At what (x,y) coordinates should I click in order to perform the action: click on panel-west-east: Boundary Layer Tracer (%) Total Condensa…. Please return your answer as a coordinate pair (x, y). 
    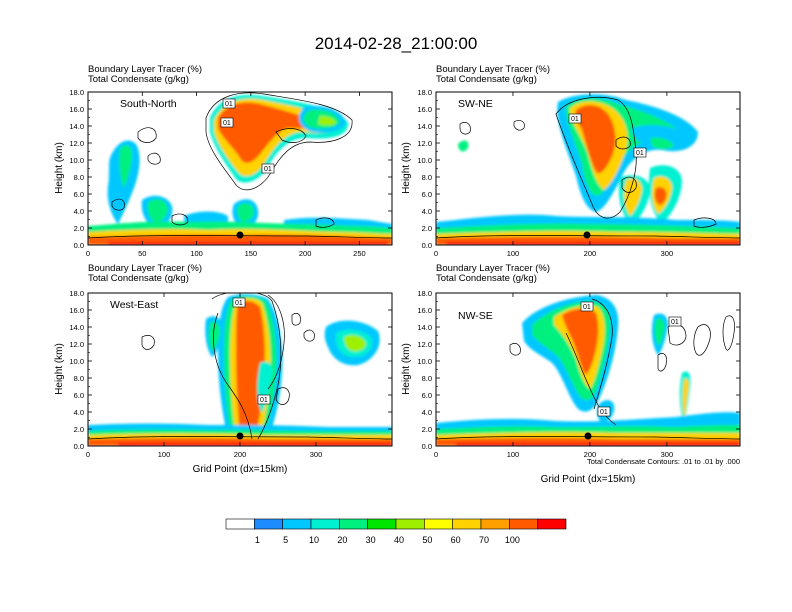
    Looking at the image, I should click on (240, 355).